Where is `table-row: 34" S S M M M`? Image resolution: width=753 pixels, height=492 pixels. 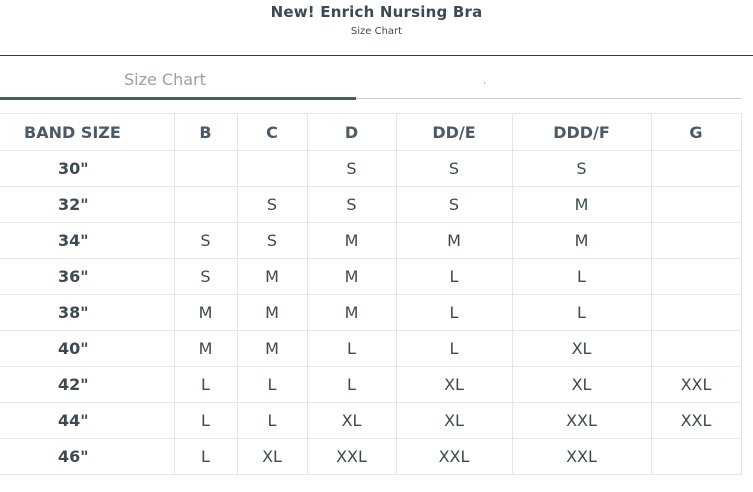
table-row: 34" S S M M M is located at coordinates (371, 240).